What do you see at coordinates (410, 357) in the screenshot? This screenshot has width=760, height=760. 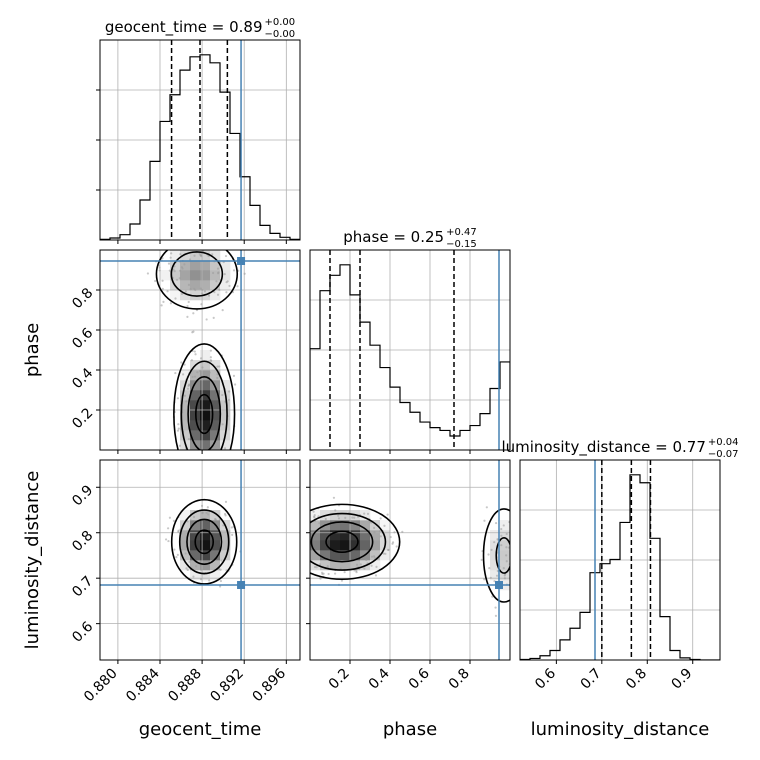 I see `histogram-phase` at bounding box center [410, 357].